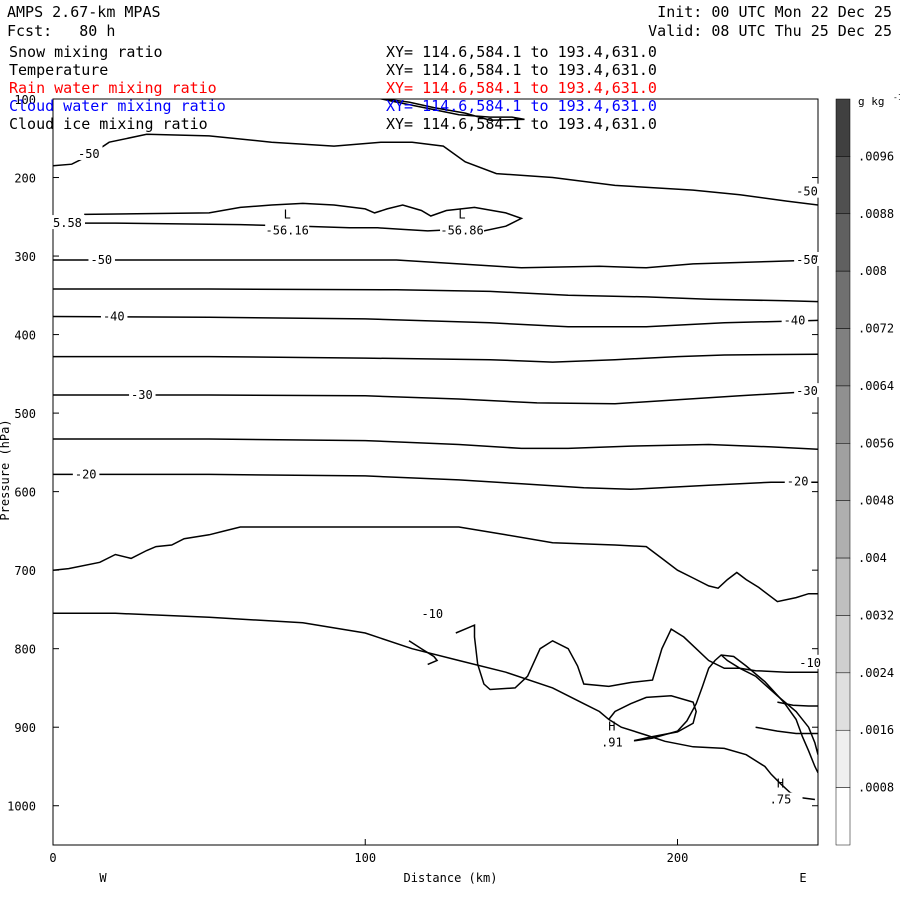 The width and height of the screenshot is (900, 900). Describe the element at coordinates (59, 70) in the screenshot. I see `field-name: Temperature` at that location.